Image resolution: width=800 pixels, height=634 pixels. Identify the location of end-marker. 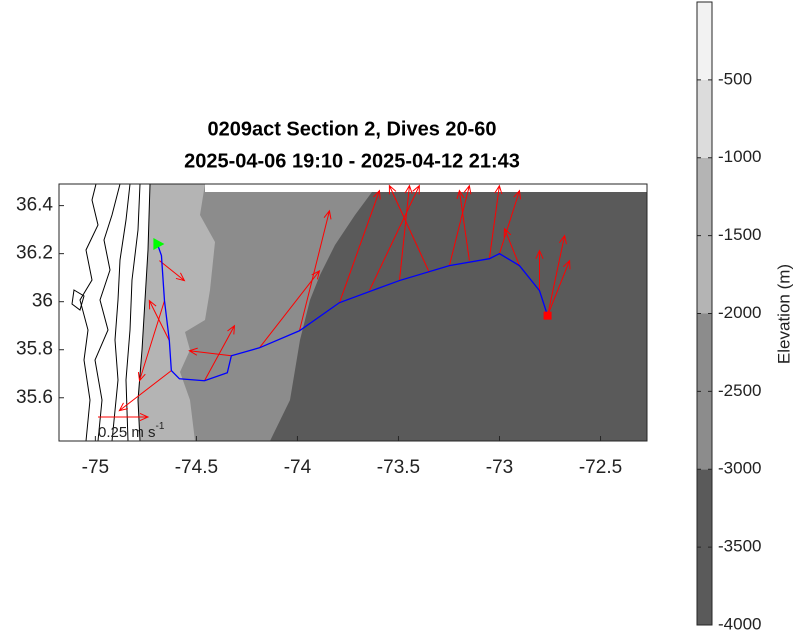
(547, 315).